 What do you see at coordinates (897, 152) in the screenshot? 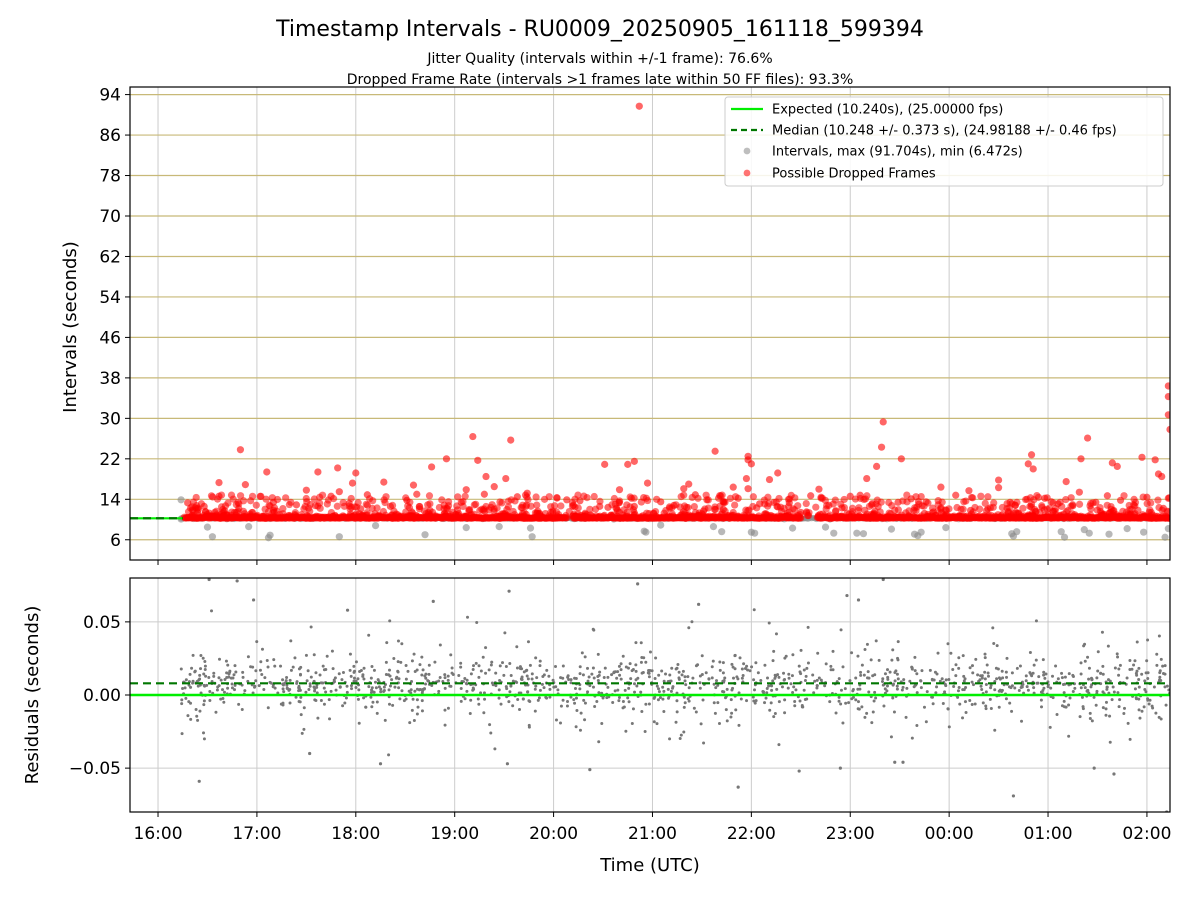
I see `legend-entry-label: Intervals, max (91.704s), min (6.472s)` at bounding box center [897, 152].